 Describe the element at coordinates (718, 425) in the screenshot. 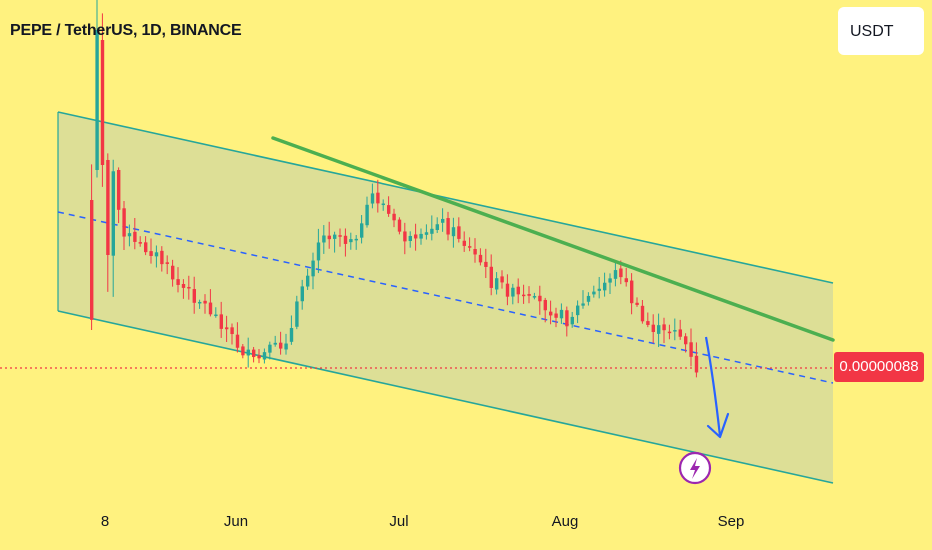

I see `down-arrow-icon` at that location.